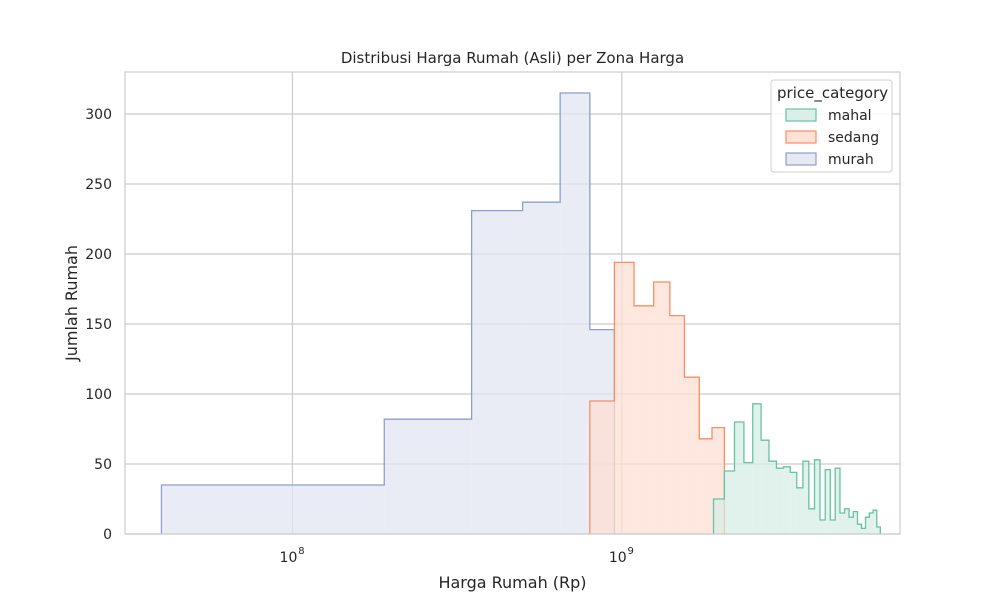 This screenshot has height=600, width=1000. What do you see at coordinates (98, 115) in the screenshot?
I see `y-tick-label: 300` at bounding box center [98, 115].